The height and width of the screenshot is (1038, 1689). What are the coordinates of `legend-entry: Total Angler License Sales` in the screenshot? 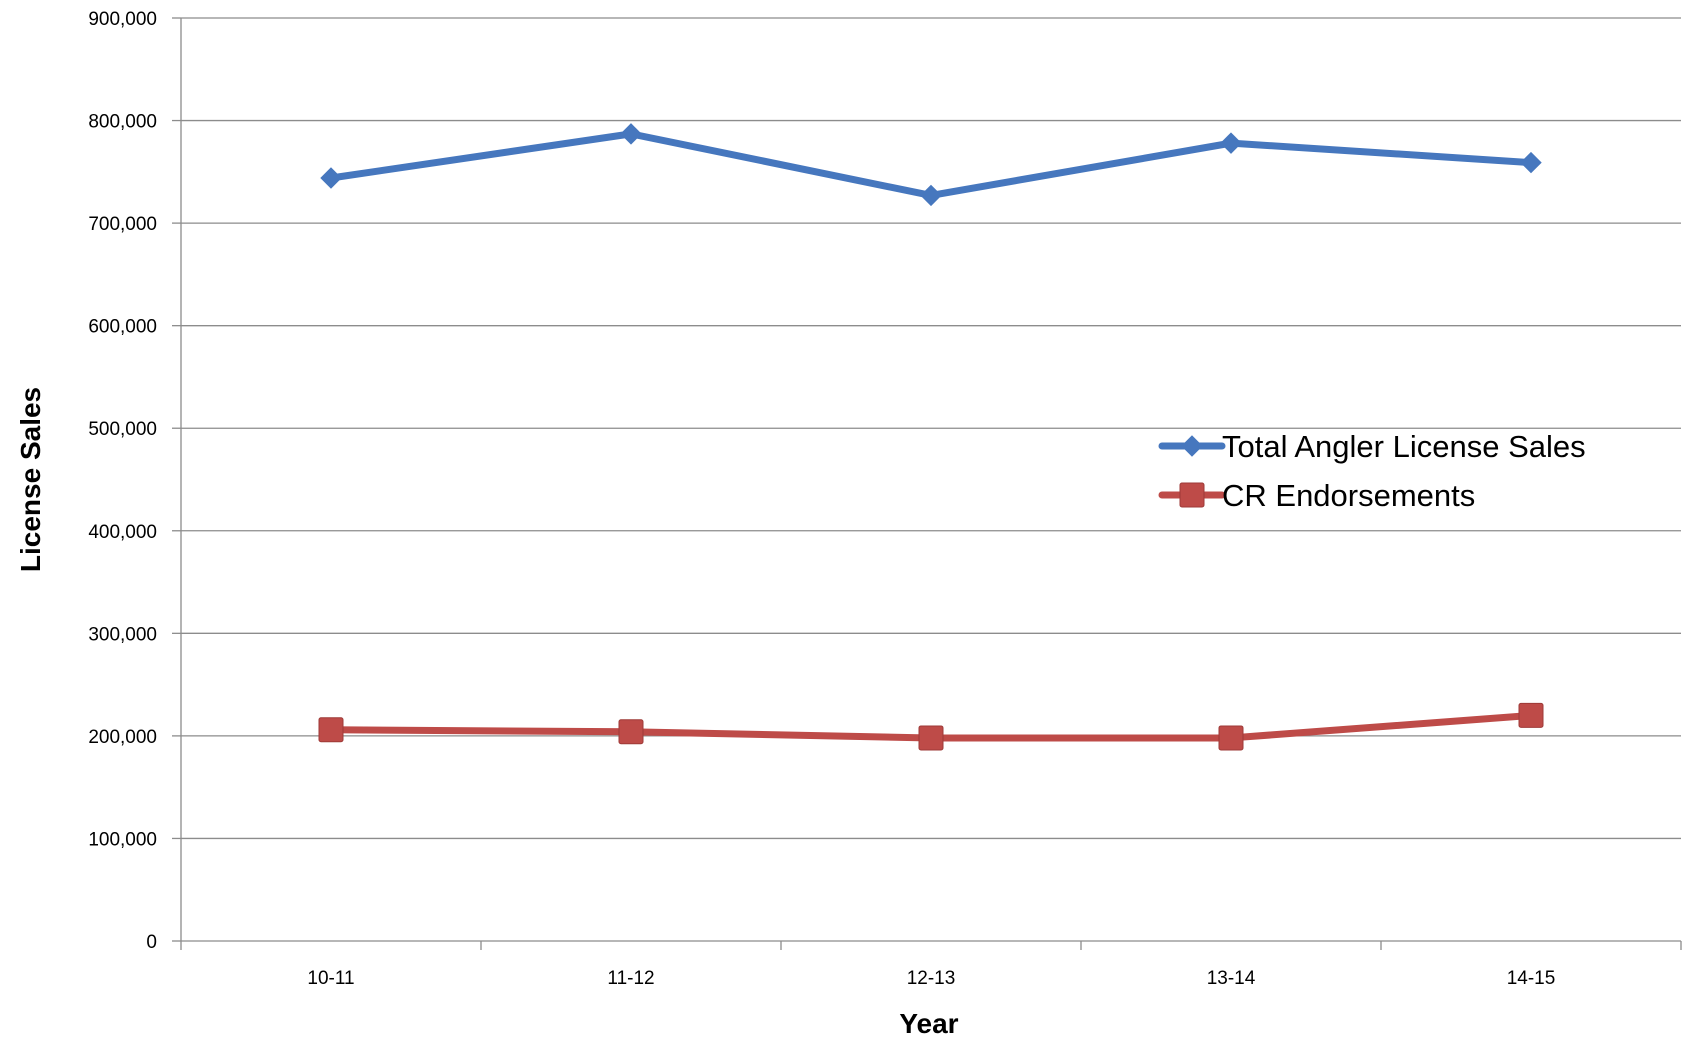 It's located at (1372, 446).